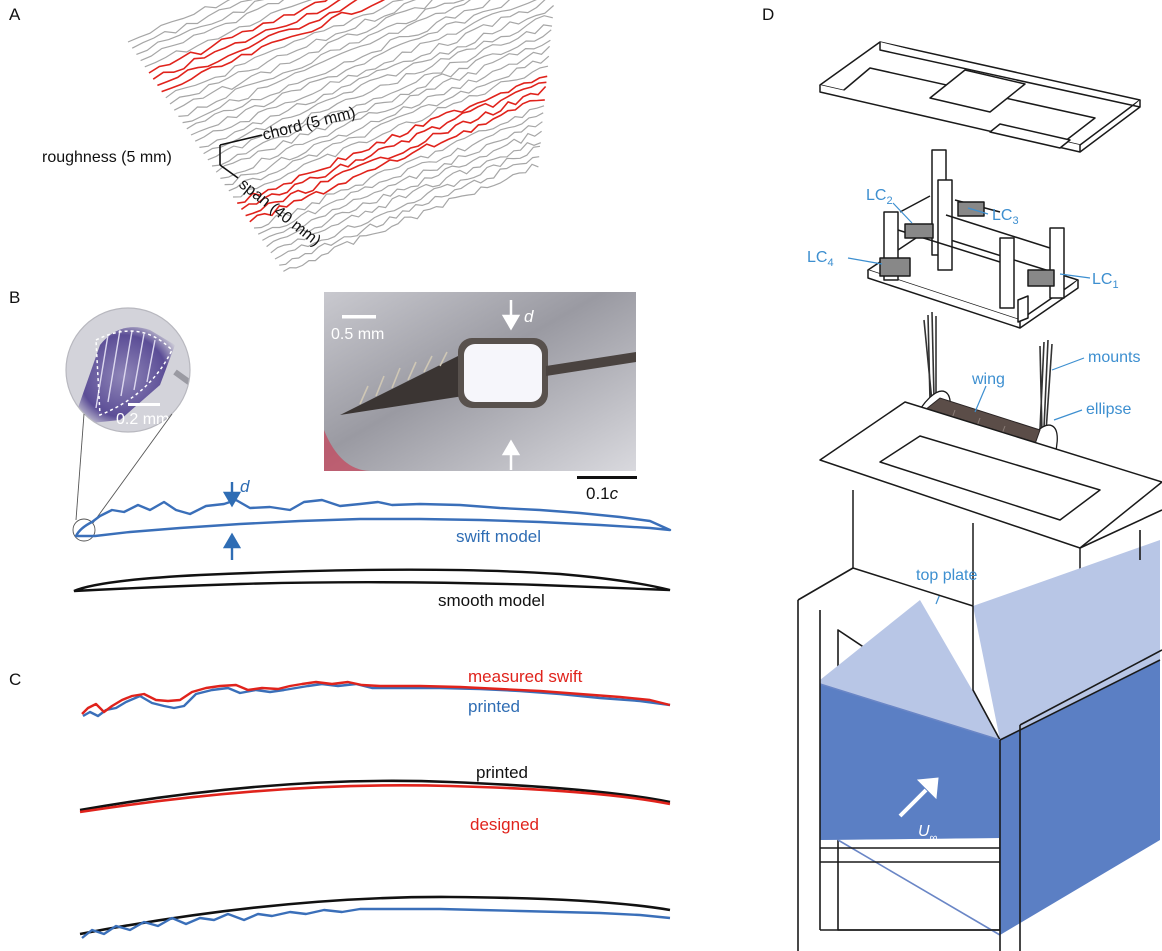 Image resolution: width=1162 pixels, height=951 pixels. I want to click on bottom-smooth-profile, so click(375, 915).